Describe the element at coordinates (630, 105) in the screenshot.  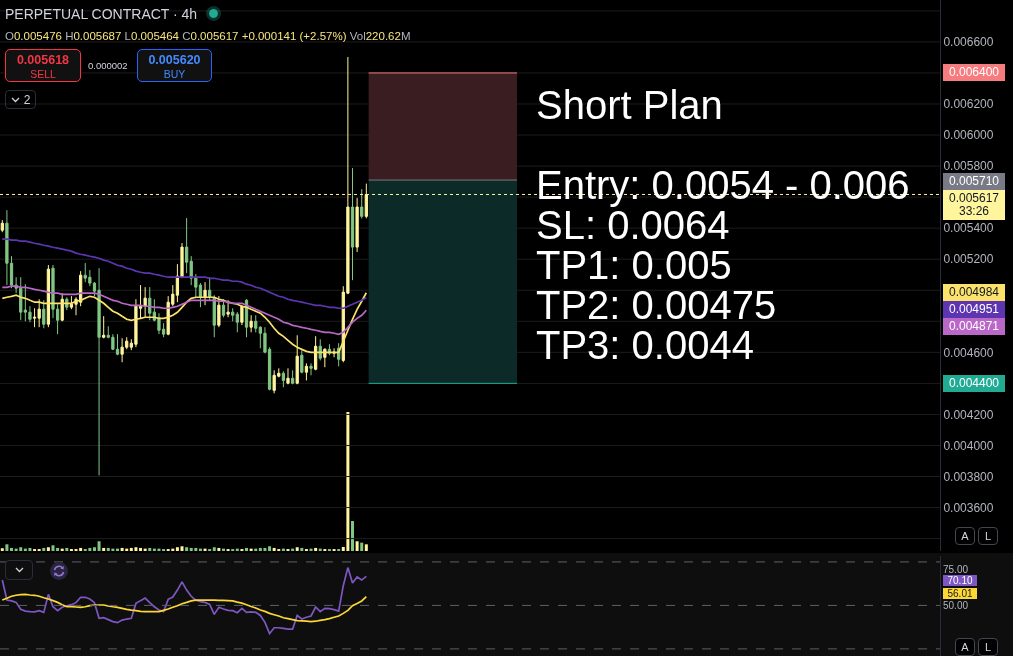
I see `annotation: Short Plan` at that location.